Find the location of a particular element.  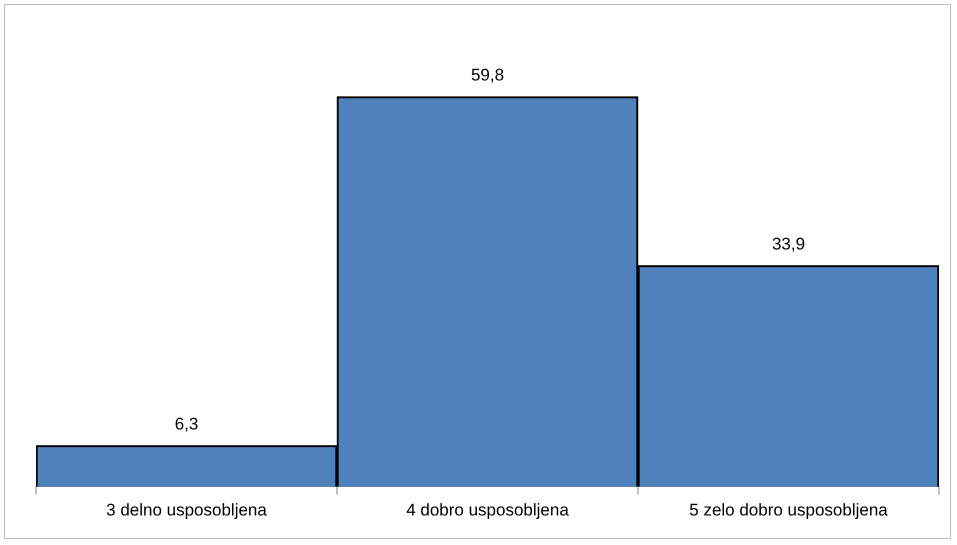

data-label: 59,8 is located at coordinates (487, 75).